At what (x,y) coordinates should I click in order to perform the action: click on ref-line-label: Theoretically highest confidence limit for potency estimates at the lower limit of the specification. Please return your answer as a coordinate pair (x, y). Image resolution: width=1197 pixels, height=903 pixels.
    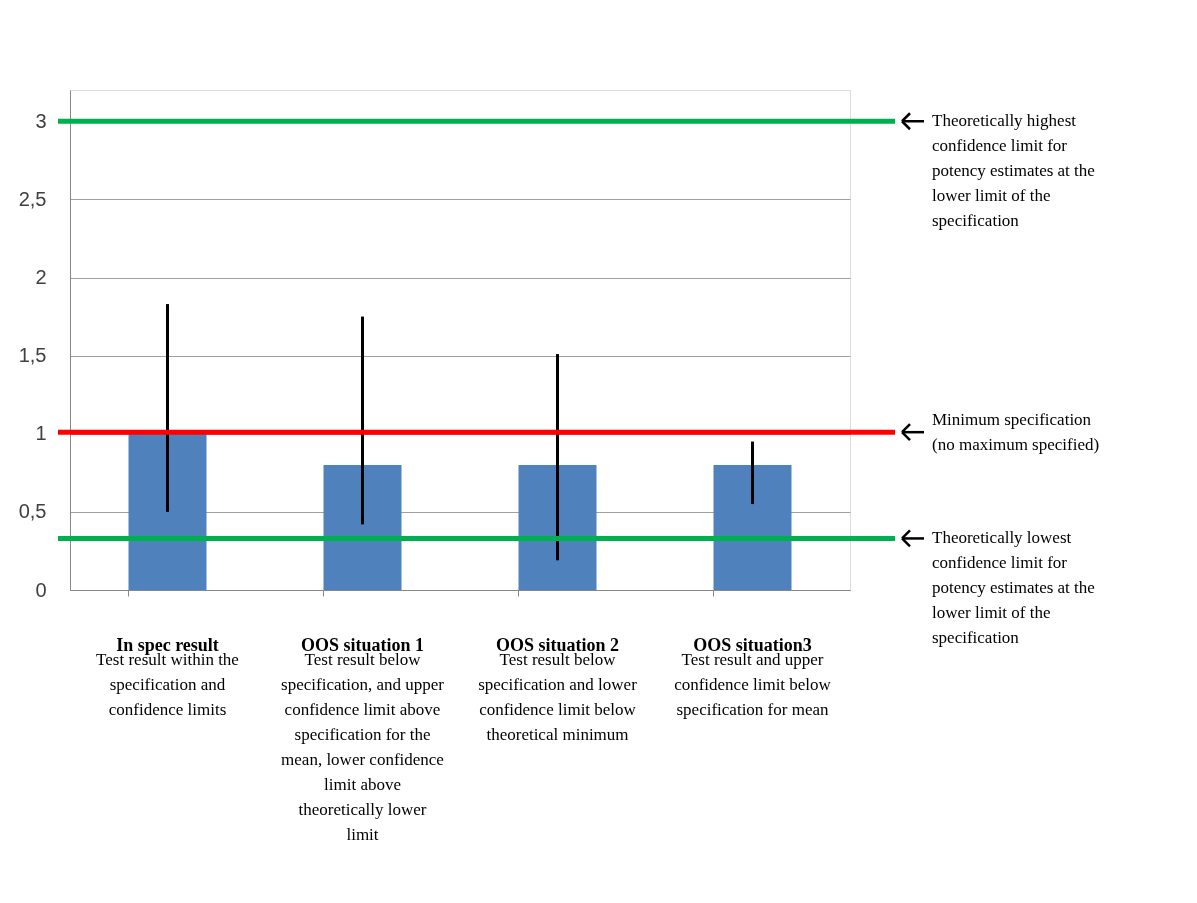
    Looking at the image, I should click on (1013, 171).